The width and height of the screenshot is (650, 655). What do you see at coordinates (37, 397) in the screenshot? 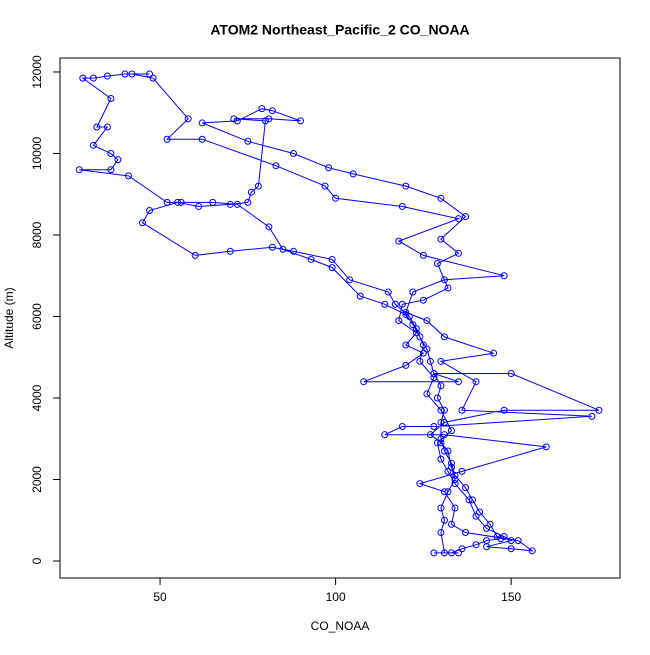
I see `y-tick-label: 4000` at bounding box center [37, 397].